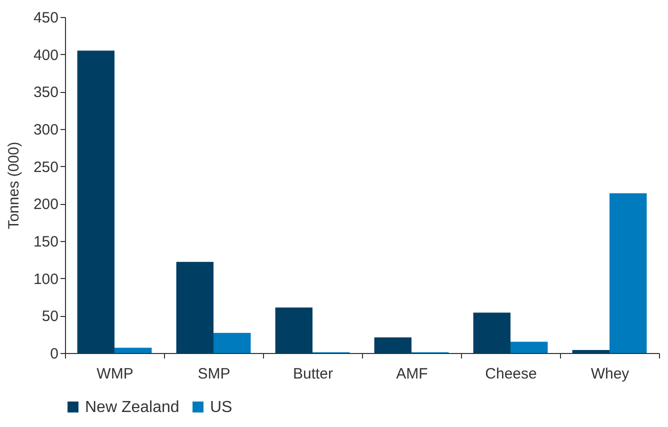 The height and width of the screenshot is (427, 668). Describe the element at coordinates (511, 374) in the screenshot. I see `x-tick-label: Cheese` at that location.